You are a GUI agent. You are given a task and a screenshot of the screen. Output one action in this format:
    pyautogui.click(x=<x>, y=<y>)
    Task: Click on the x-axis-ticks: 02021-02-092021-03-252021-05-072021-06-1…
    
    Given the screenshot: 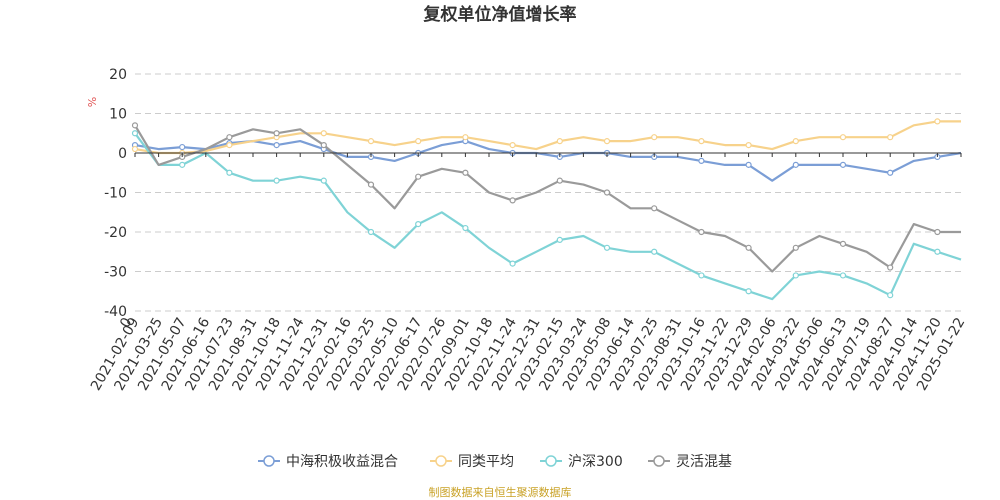 What is the action you would take?
    pyautogui.click(x=528, y=354)
    